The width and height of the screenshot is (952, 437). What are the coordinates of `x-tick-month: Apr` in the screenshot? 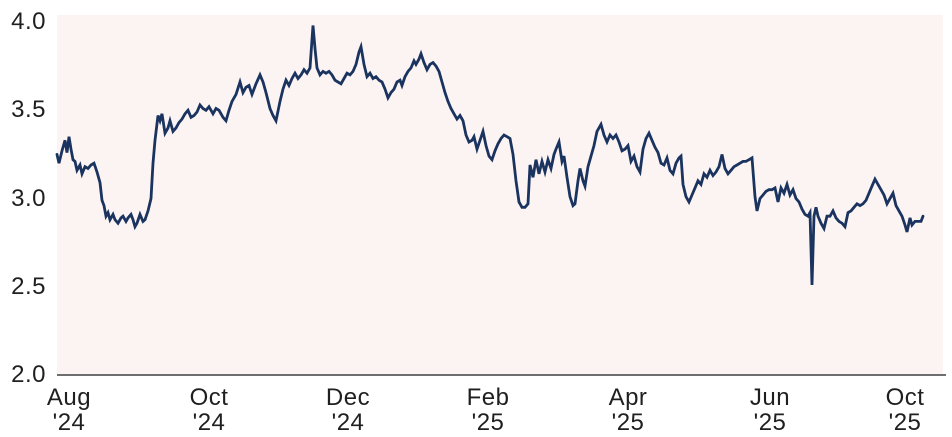 It's located at (628, 397).